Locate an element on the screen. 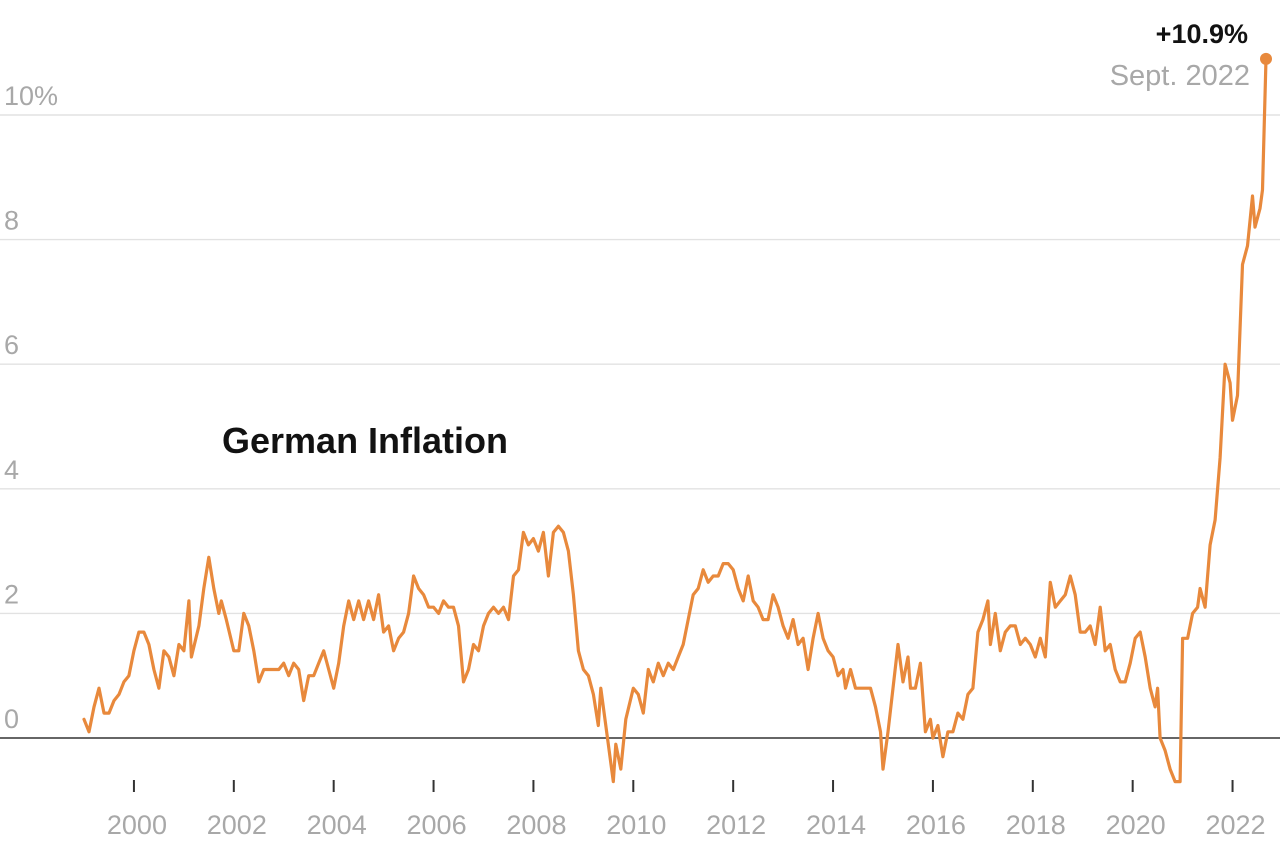 The image size is (1280, 849). chart-title: German Inflation is located at coordinates (365, 440).